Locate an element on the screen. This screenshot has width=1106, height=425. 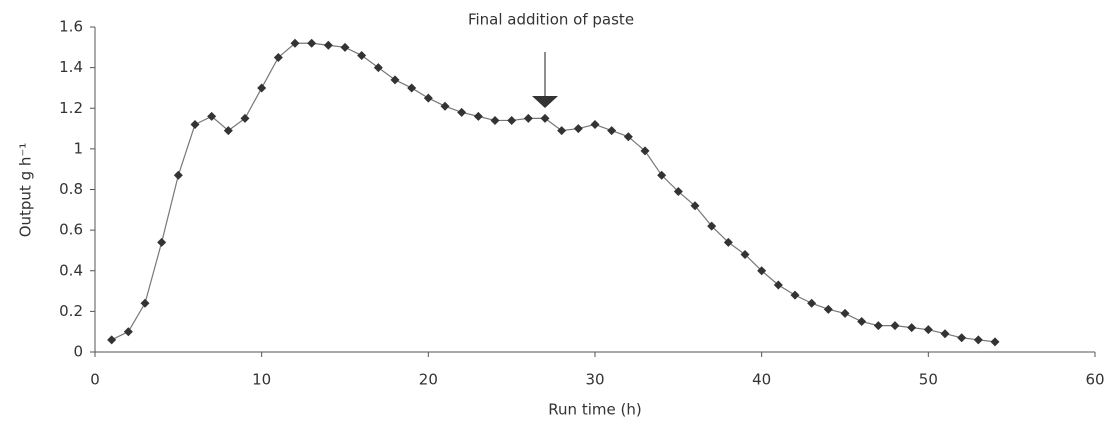
x-tick-label: 60 is located at coordinates (1094, 380).